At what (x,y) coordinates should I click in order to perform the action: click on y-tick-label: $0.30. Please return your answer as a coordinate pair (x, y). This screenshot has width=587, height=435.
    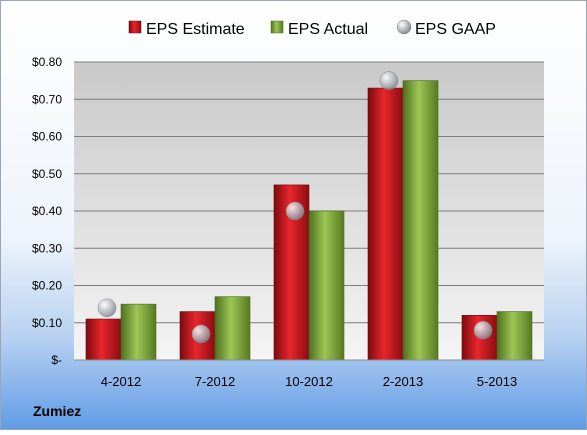
    Looking at the image, I should click on (47, 248).